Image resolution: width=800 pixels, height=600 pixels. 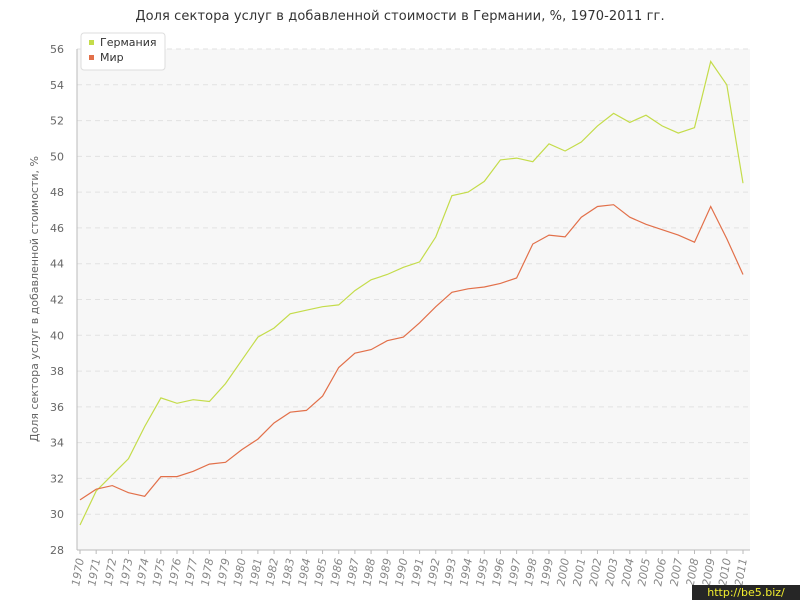 I want to click on y-tick-label: 54, so click(x=57, y=85).